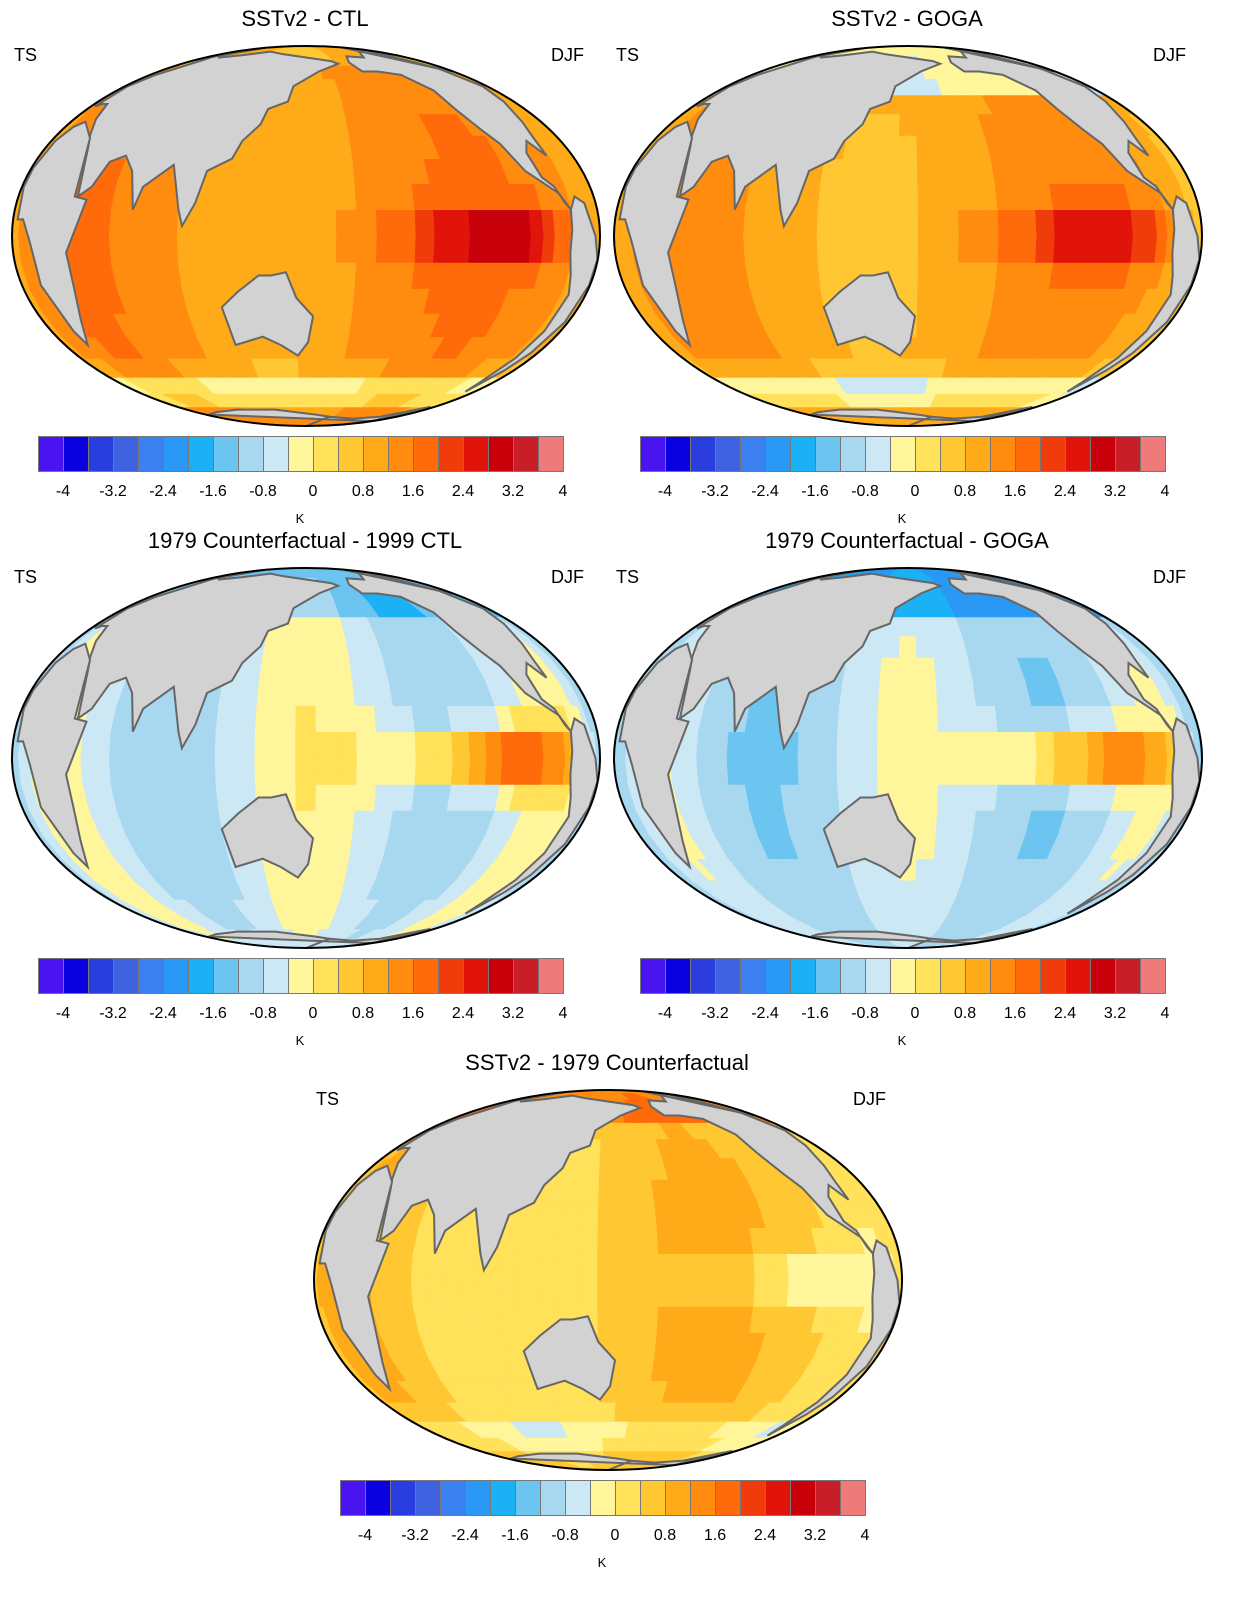 The image size is (1254, 1622). What do you see at coordinates (907, 540) in the screenshot?
I see `panel-title: 1979 Counterfactual - GOGA` at bounding box center [907, 540].